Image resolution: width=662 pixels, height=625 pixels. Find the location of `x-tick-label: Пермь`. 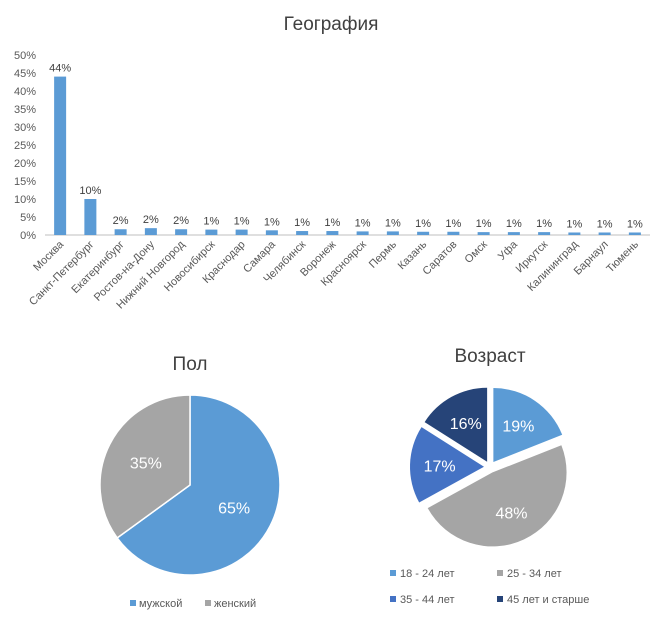

x-tick-label: Пермь is located at coordinates (383, 254).